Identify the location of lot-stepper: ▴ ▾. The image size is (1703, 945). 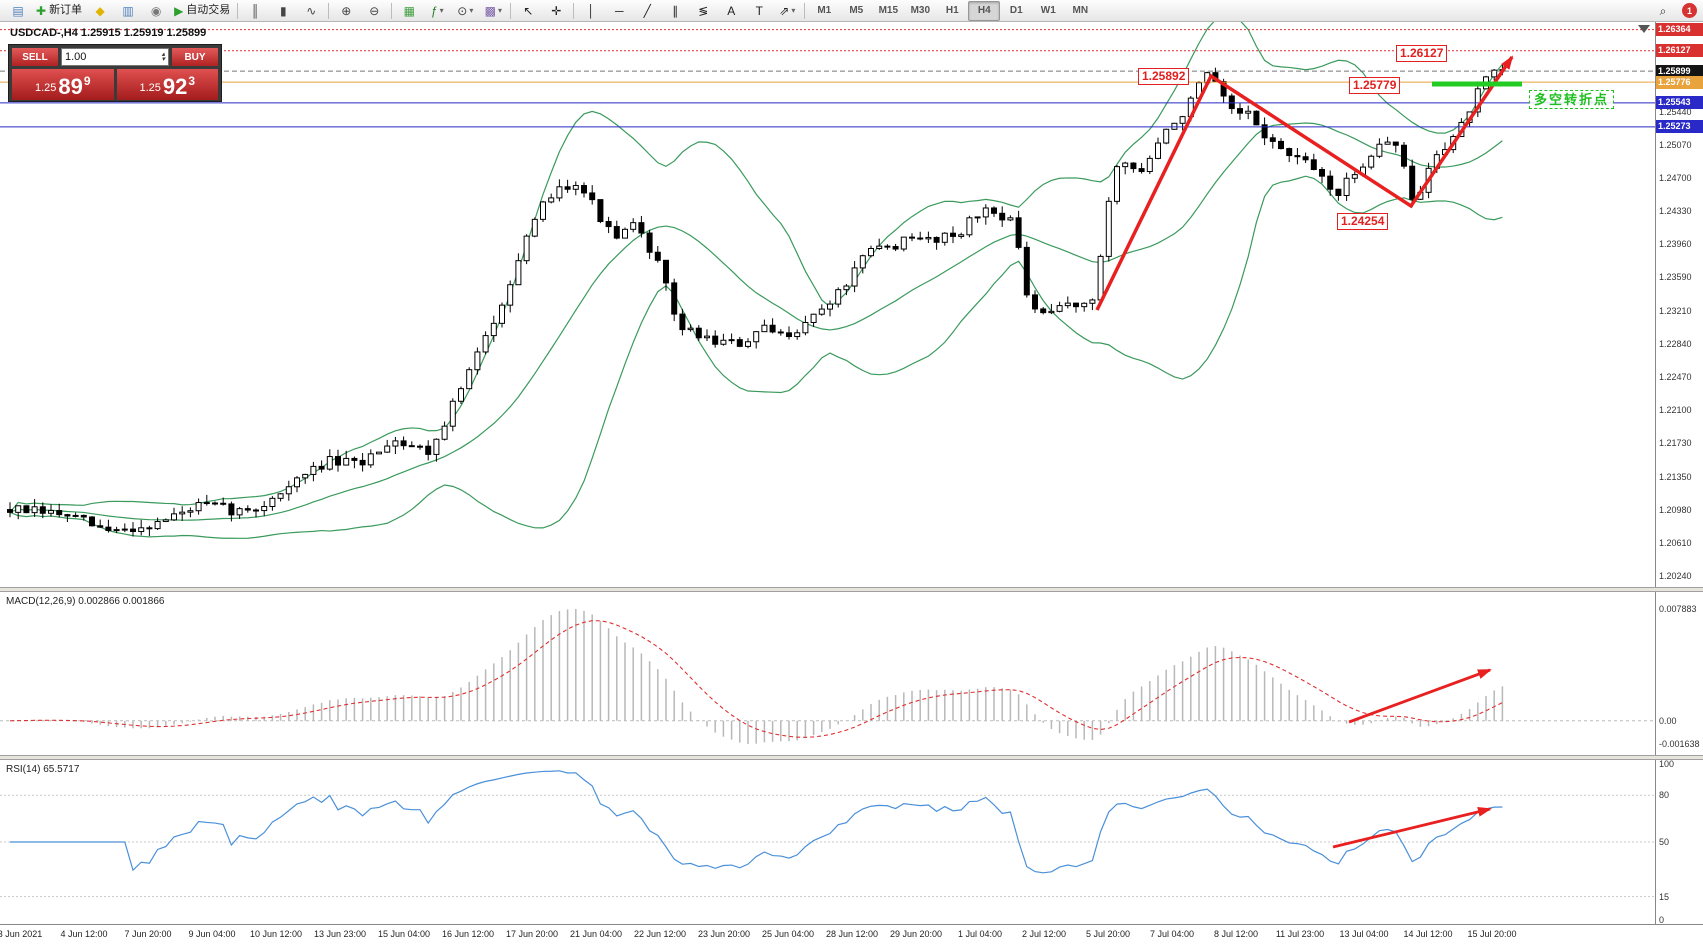
(163, 57).